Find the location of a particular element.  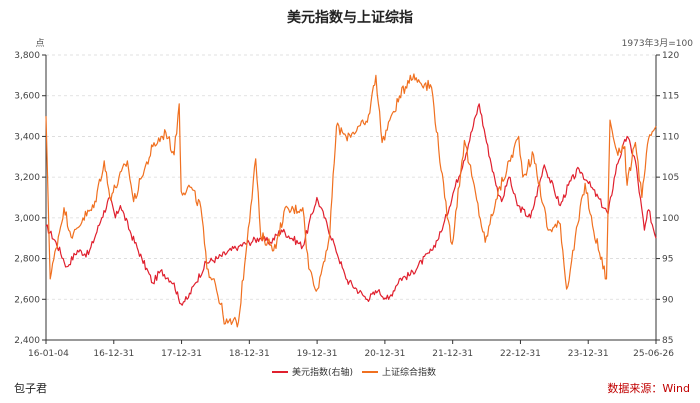

legend-label-sse: 上证综合指数 is located at coordinates (409, 372).